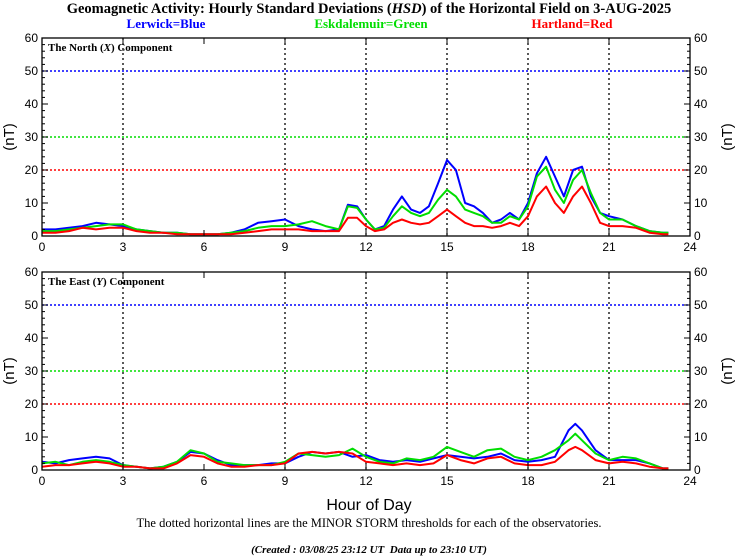 The image size is (738, 557). Describe the element at coordinates (32, 338) in the screenshot. I see `east-ytick-label-left-40: 40` at that location.